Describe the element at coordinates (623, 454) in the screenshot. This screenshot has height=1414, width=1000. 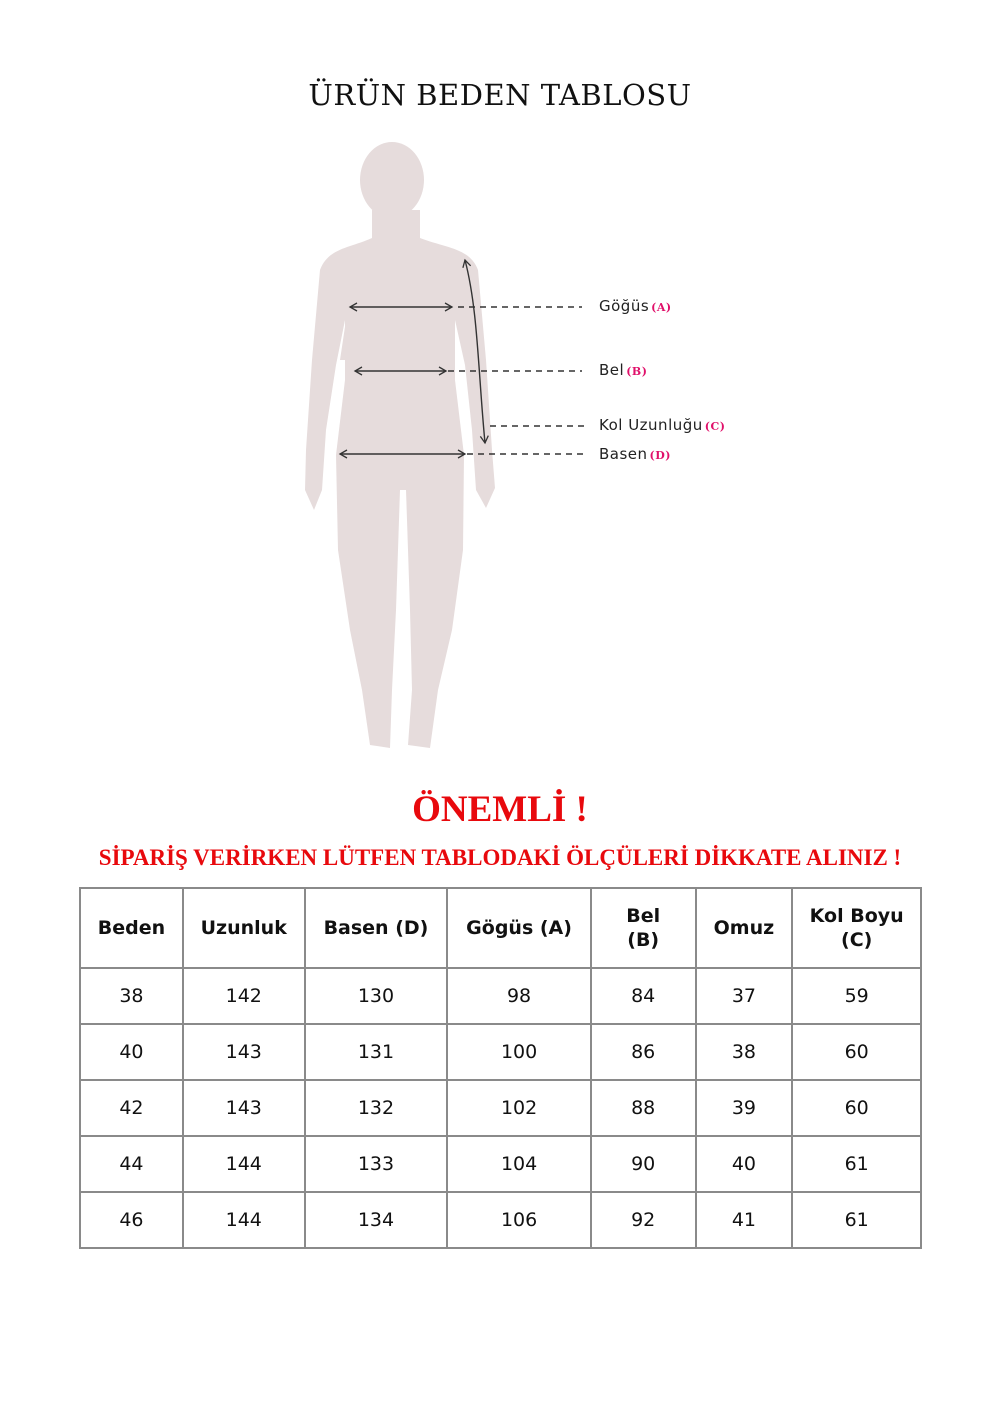
I see `label-text: Basen` at that location.